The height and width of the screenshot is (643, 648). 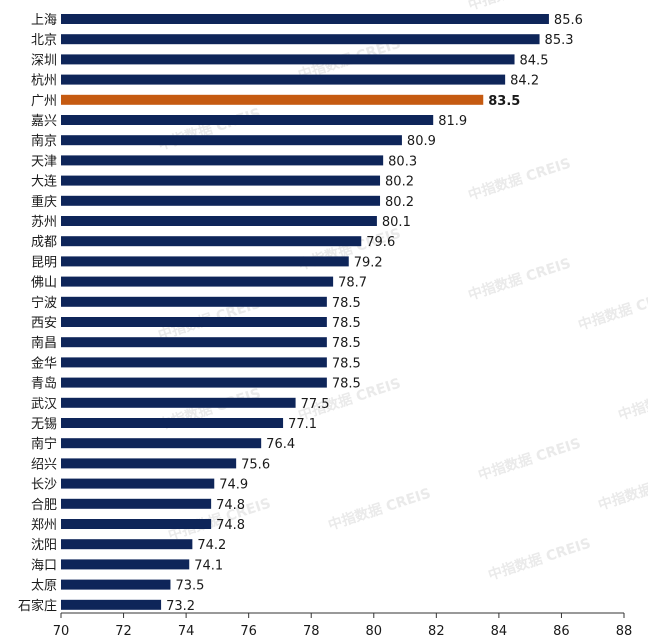 What do you see at coordinates (288, 59) in the screenshot?
I see `bar-深圳` at bounding box center [288, 59].